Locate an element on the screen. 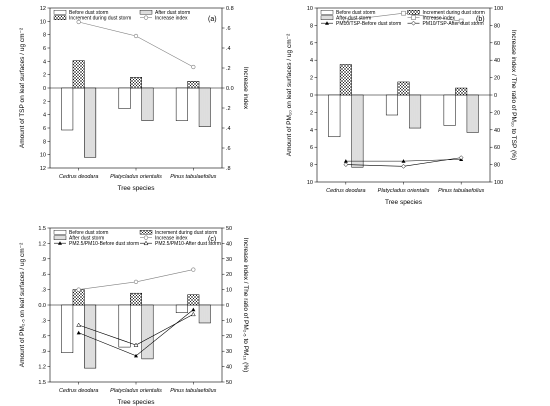 Image resolution: width=550 pixels, height=406 pixels. y2-axis-label: Increase index is located at coordinates (245, 88).